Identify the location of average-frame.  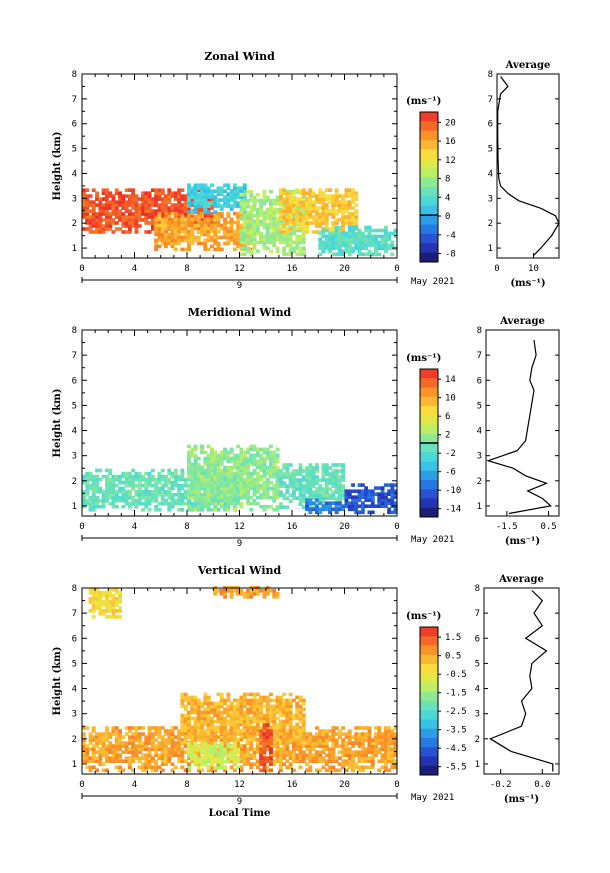
(522, 423).